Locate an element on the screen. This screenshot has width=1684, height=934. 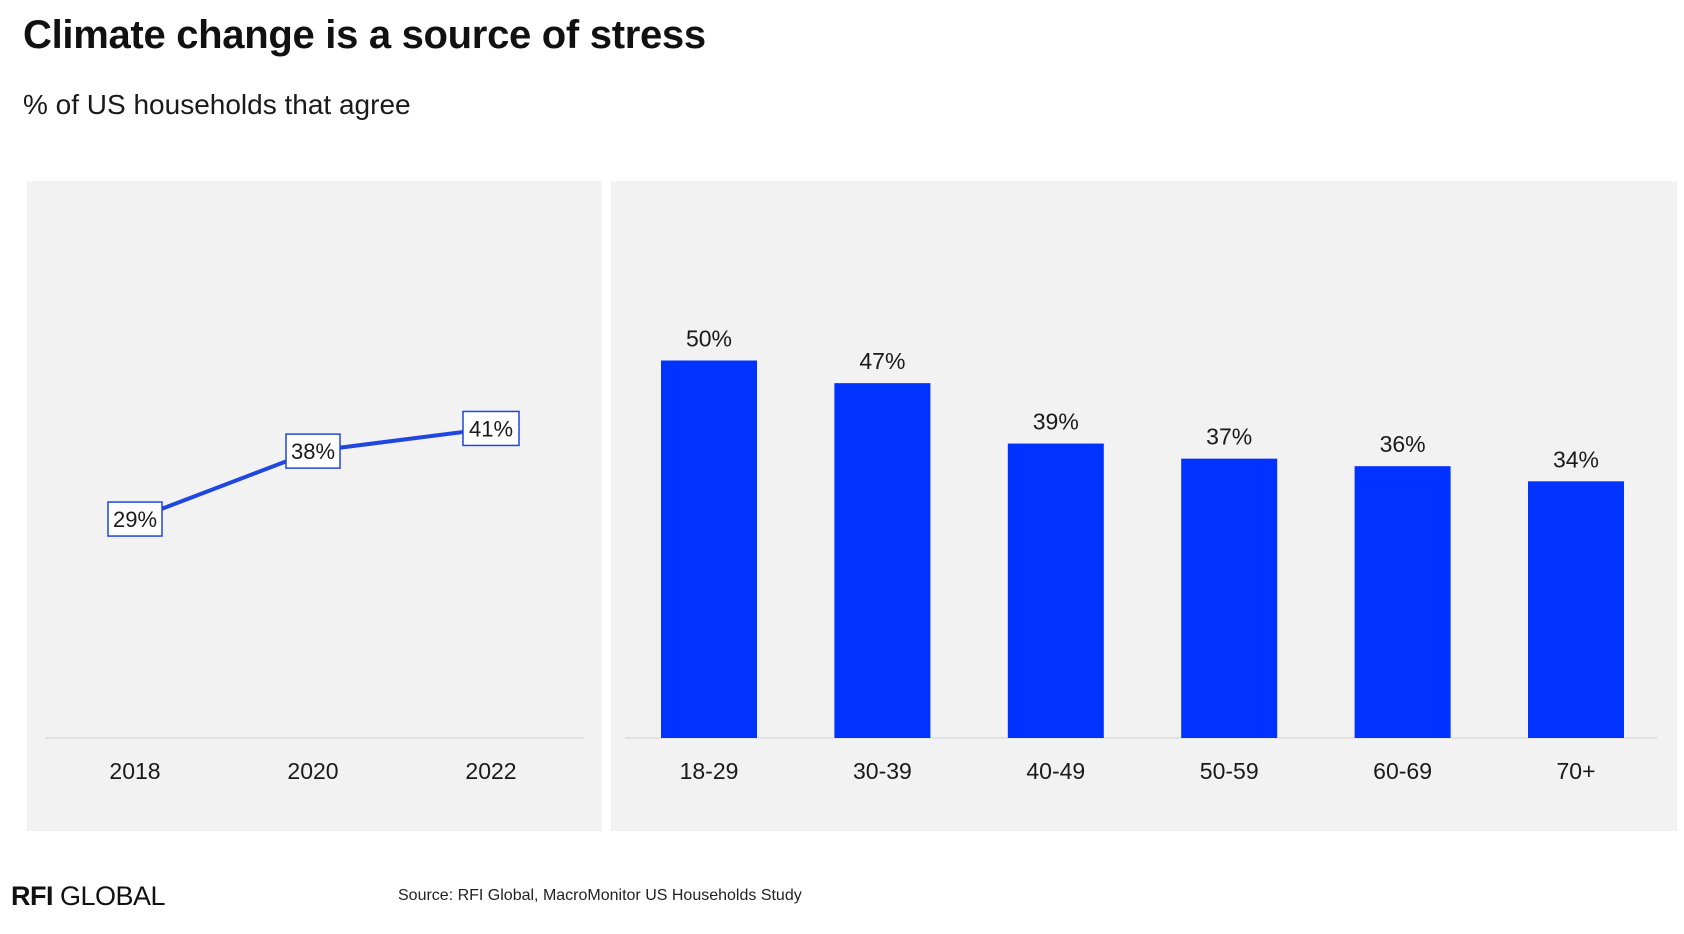
bar-x-tick-label: 40-49 is located at coordinates (1055, 771).